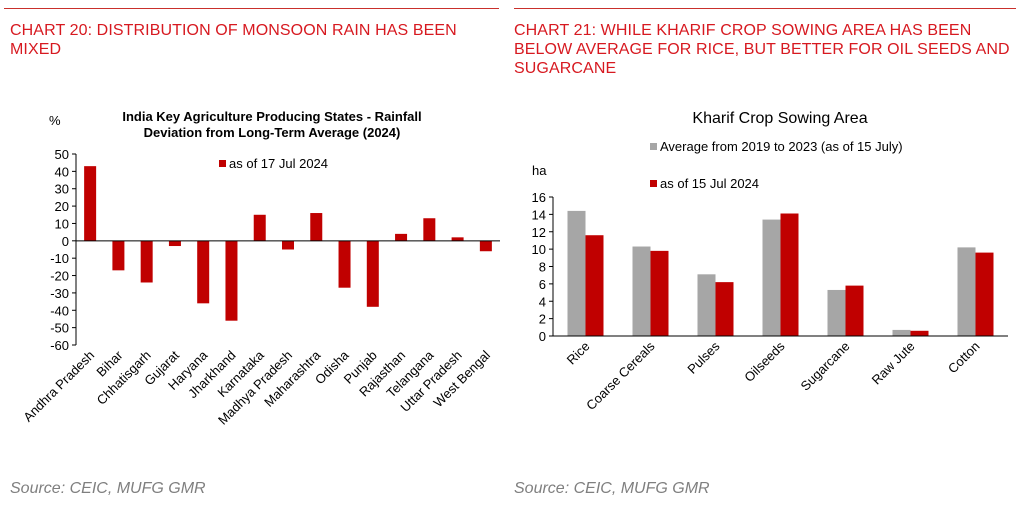 The image size is (1022, 514). Describe the element at coordinates (542, 301) in the screenshot. I see `y-tick-label: 4` at that location.